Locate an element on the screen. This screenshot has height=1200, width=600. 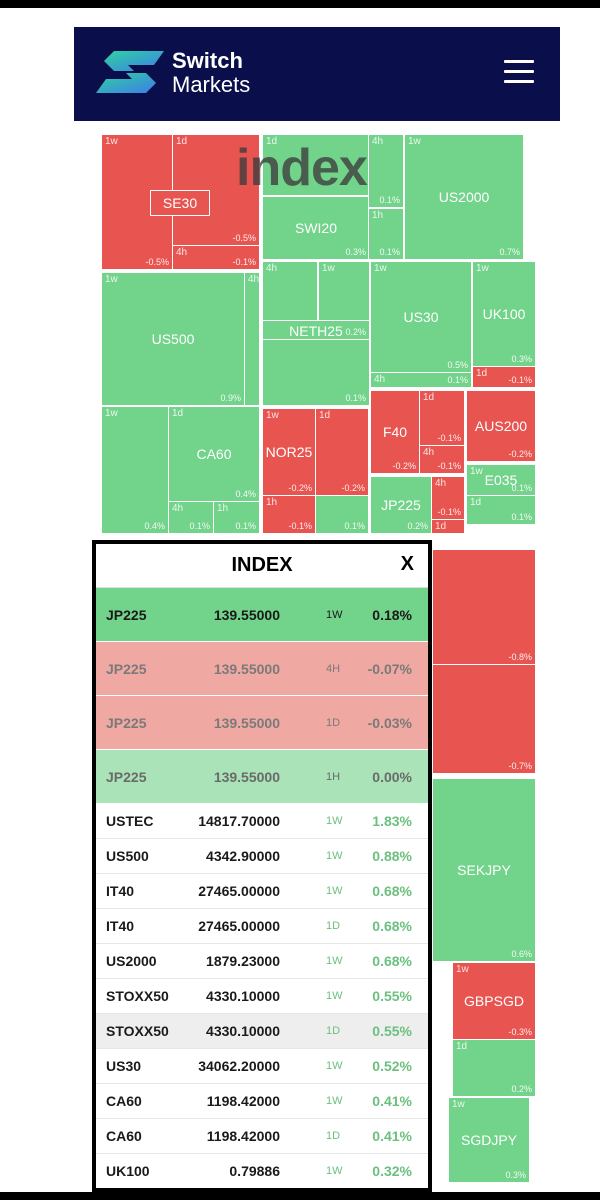
tile-symbol: US30 is located at coordinates (421, 317).